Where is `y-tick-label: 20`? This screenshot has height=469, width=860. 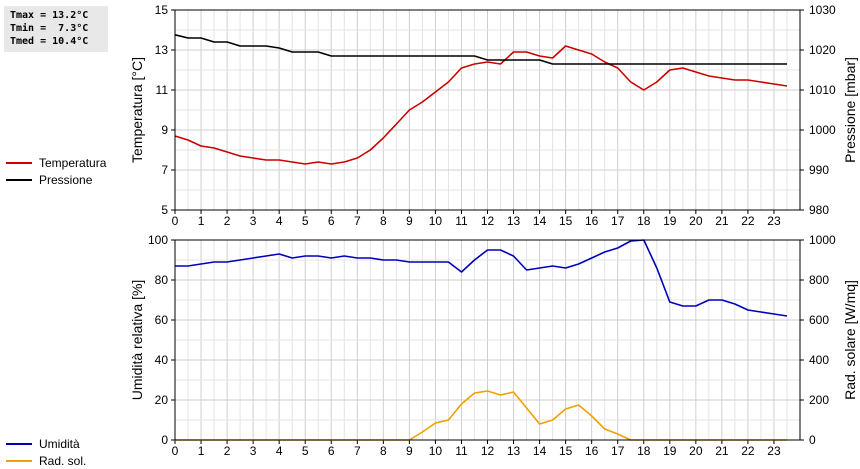
y-tick-label: 20 is located at coordinates (162, 400).